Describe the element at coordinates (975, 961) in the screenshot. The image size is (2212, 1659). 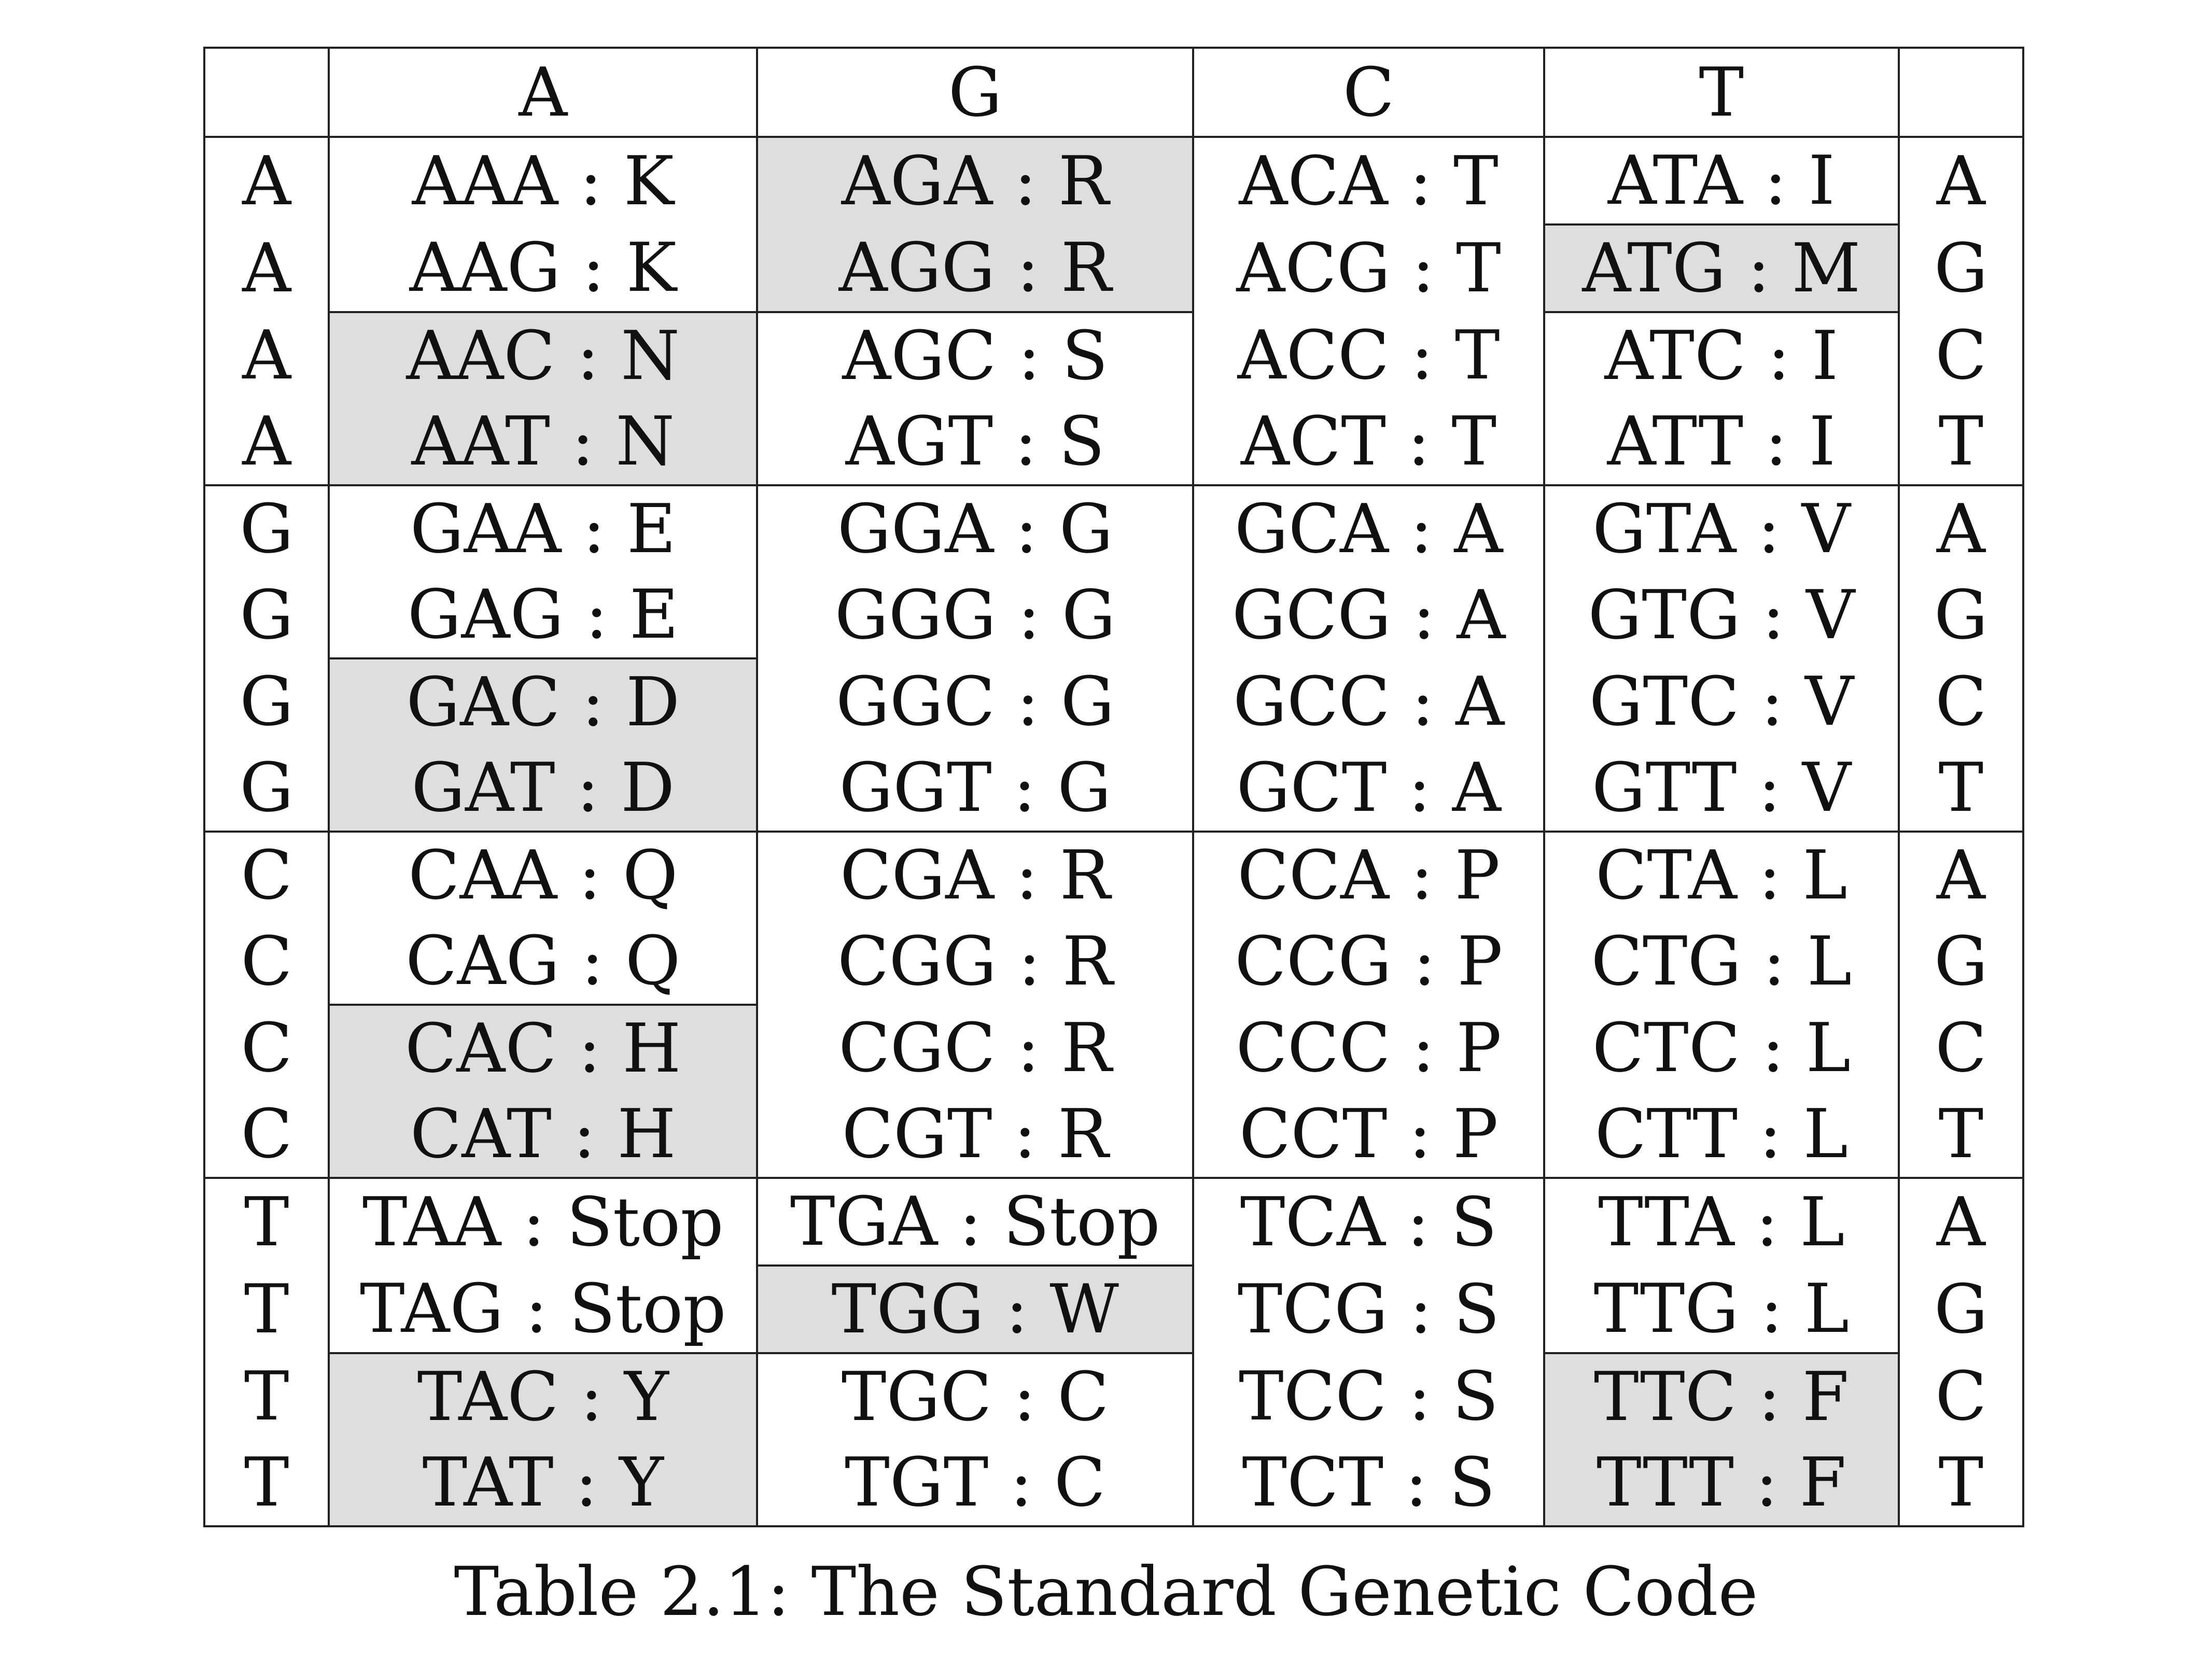
I see `codon-cell-g: CGG : R` at that location.